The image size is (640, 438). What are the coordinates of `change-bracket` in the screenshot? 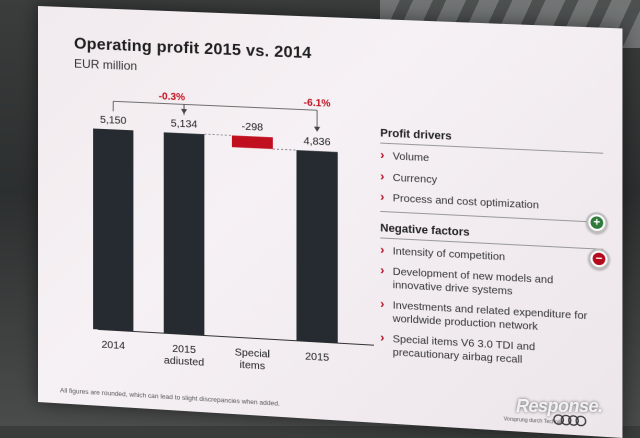 It's located at (250, 107).